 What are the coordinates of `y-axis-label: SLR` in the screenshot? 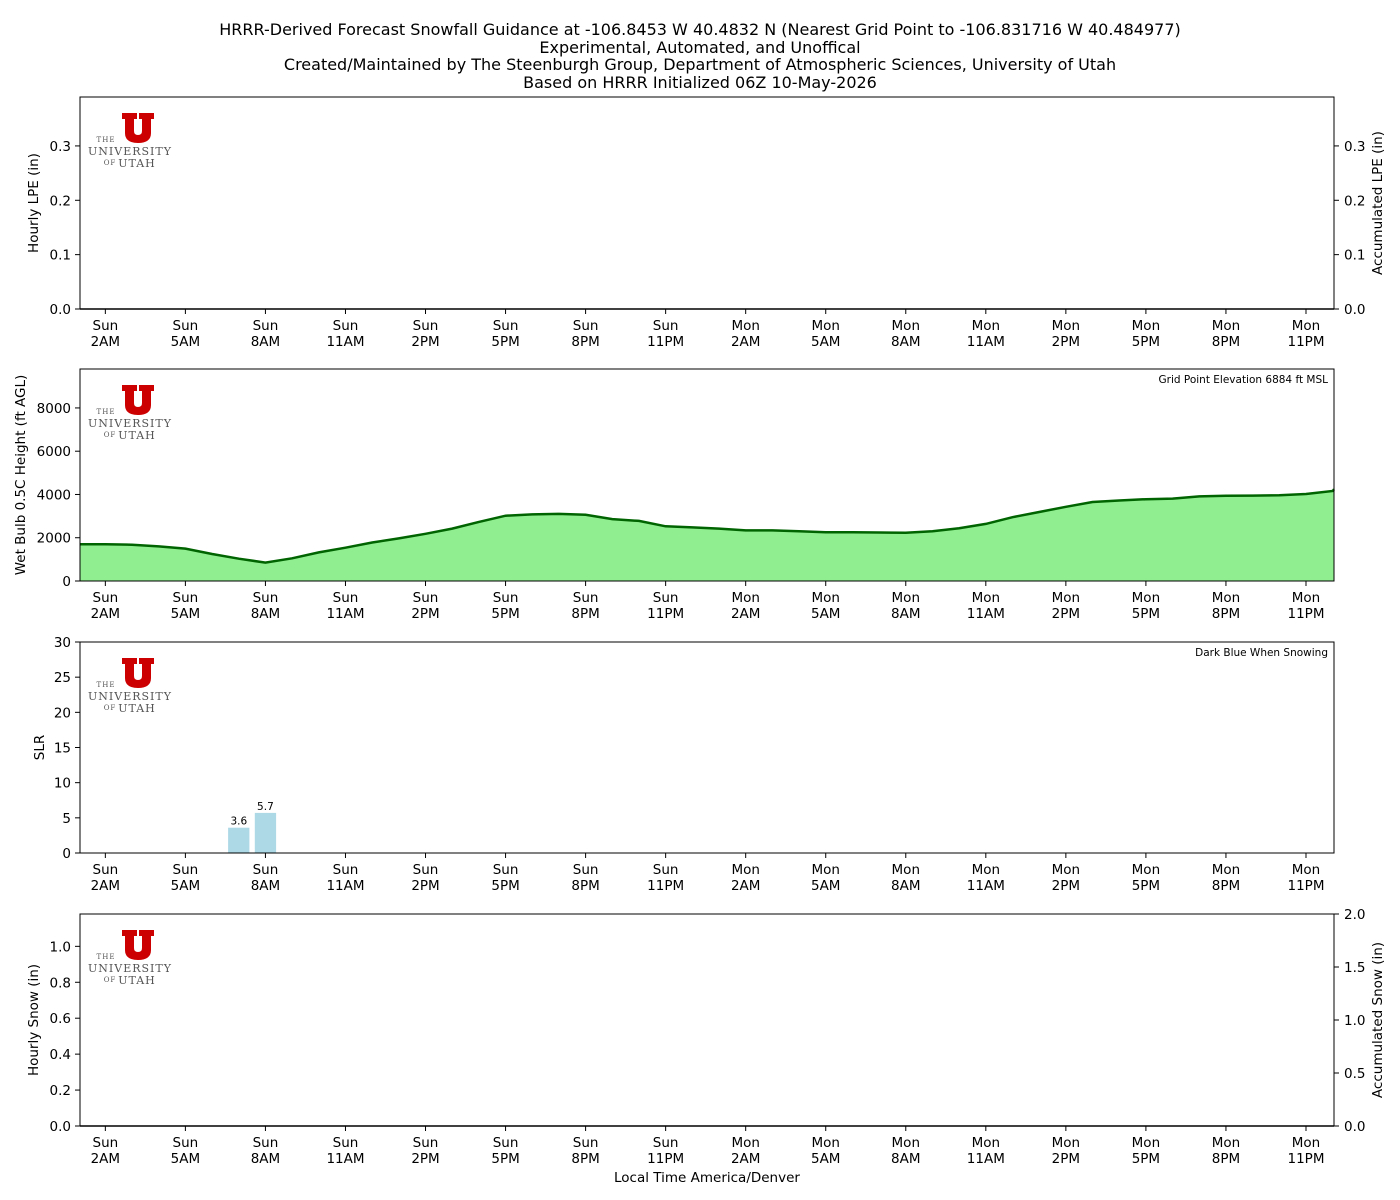 It's located at (40, 747).